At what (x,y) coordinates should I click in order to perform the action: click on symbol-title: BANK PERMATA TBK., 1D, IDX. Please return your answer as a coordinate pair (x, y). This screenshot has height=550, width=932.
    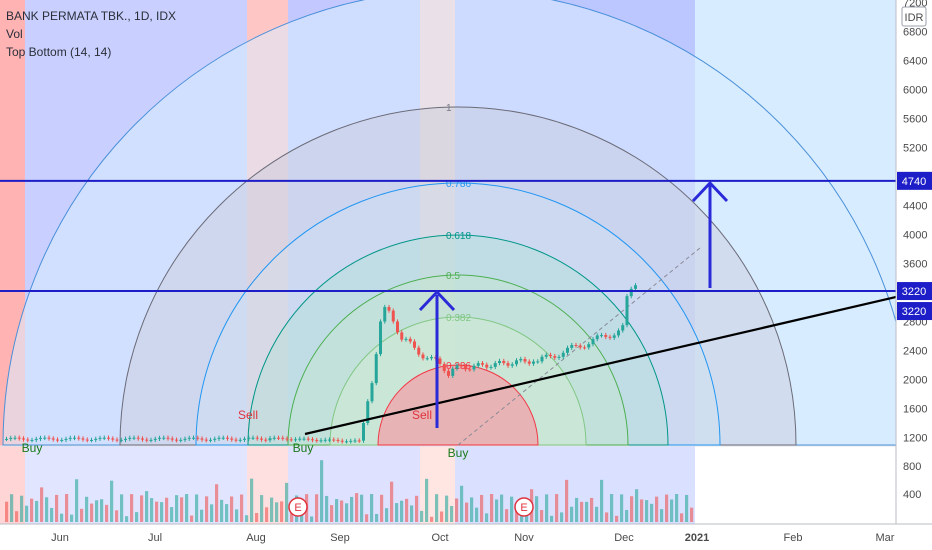
    Looking at the image, I should click on (91, 16).